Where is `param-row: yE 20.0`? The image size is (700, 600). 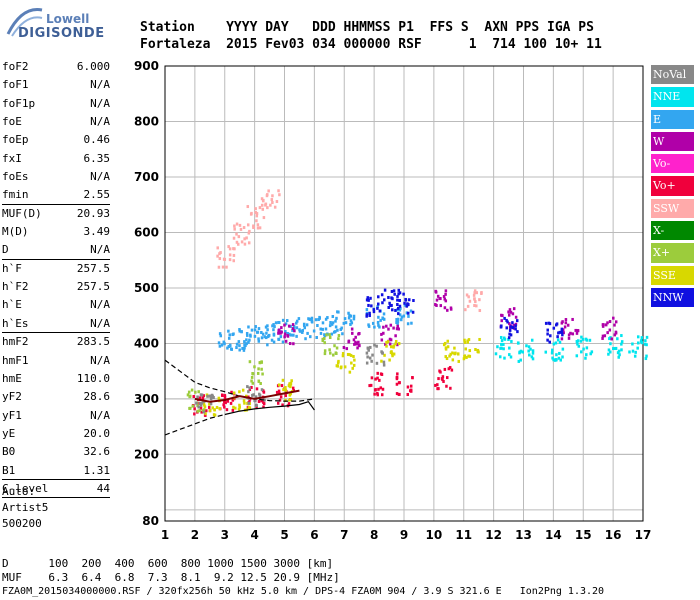
param-row: yE 20.0 is located at coordinates (56, 434).